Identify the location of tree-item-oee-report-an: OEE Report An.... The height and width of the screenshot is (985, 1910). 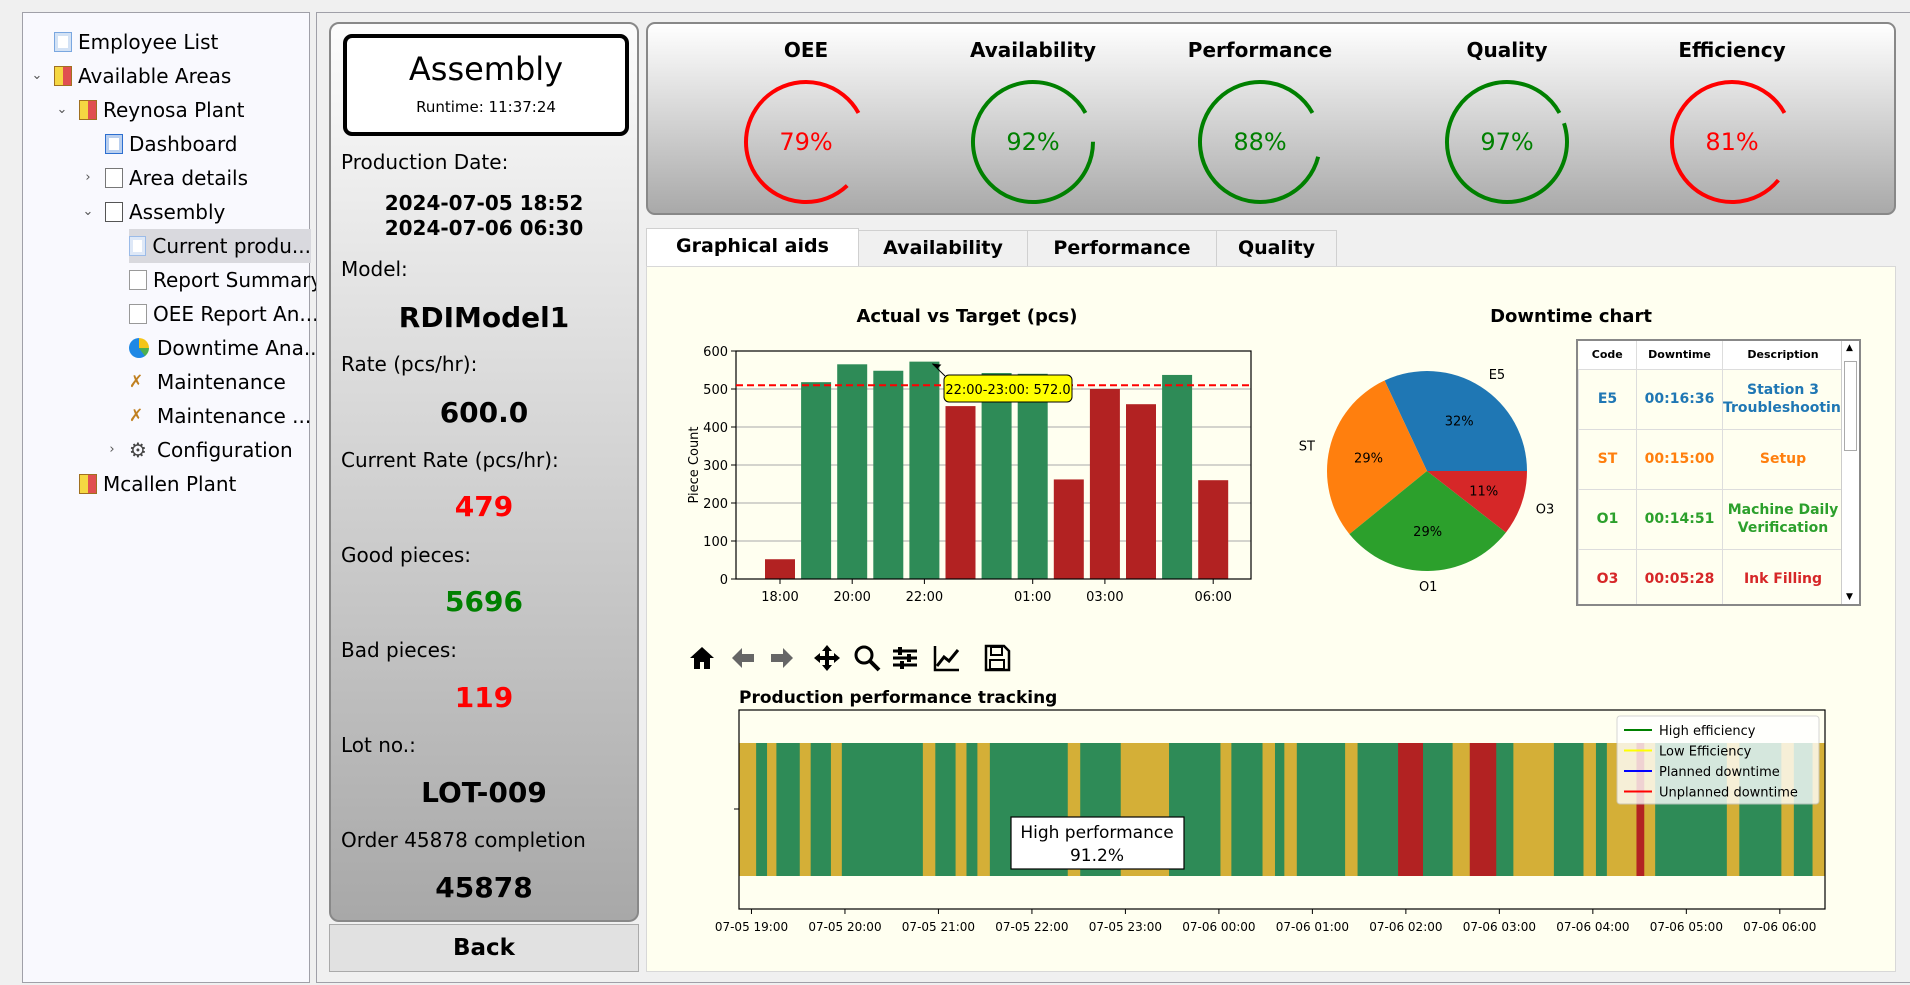
(223, 314).